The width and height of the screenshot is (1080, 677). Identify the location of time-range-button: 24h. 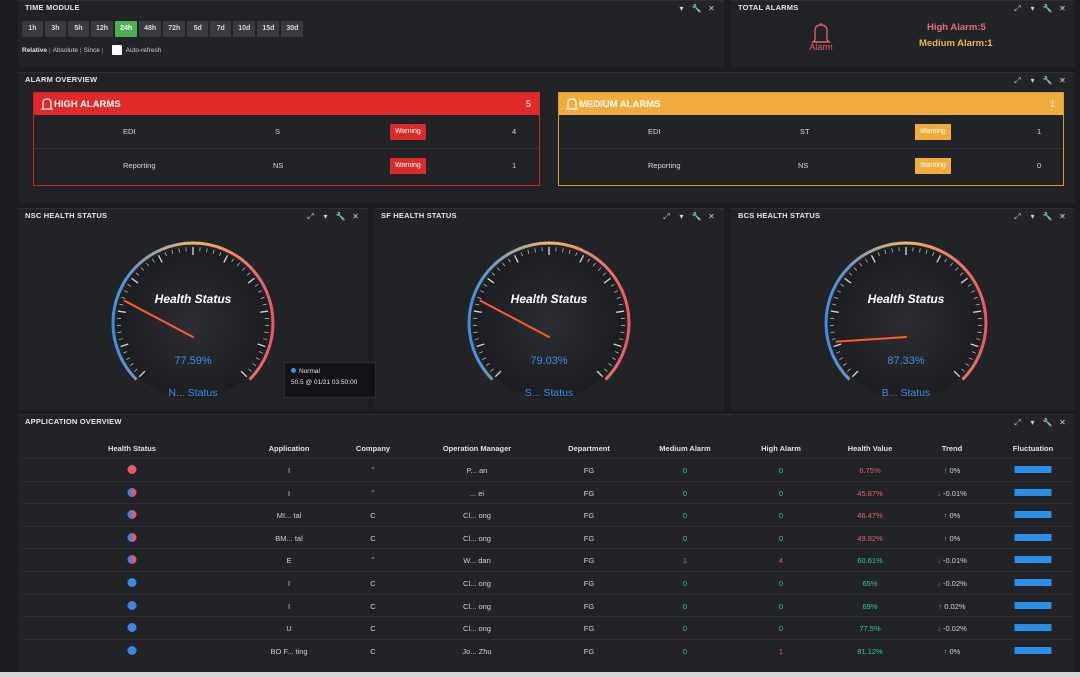
(126, 29).